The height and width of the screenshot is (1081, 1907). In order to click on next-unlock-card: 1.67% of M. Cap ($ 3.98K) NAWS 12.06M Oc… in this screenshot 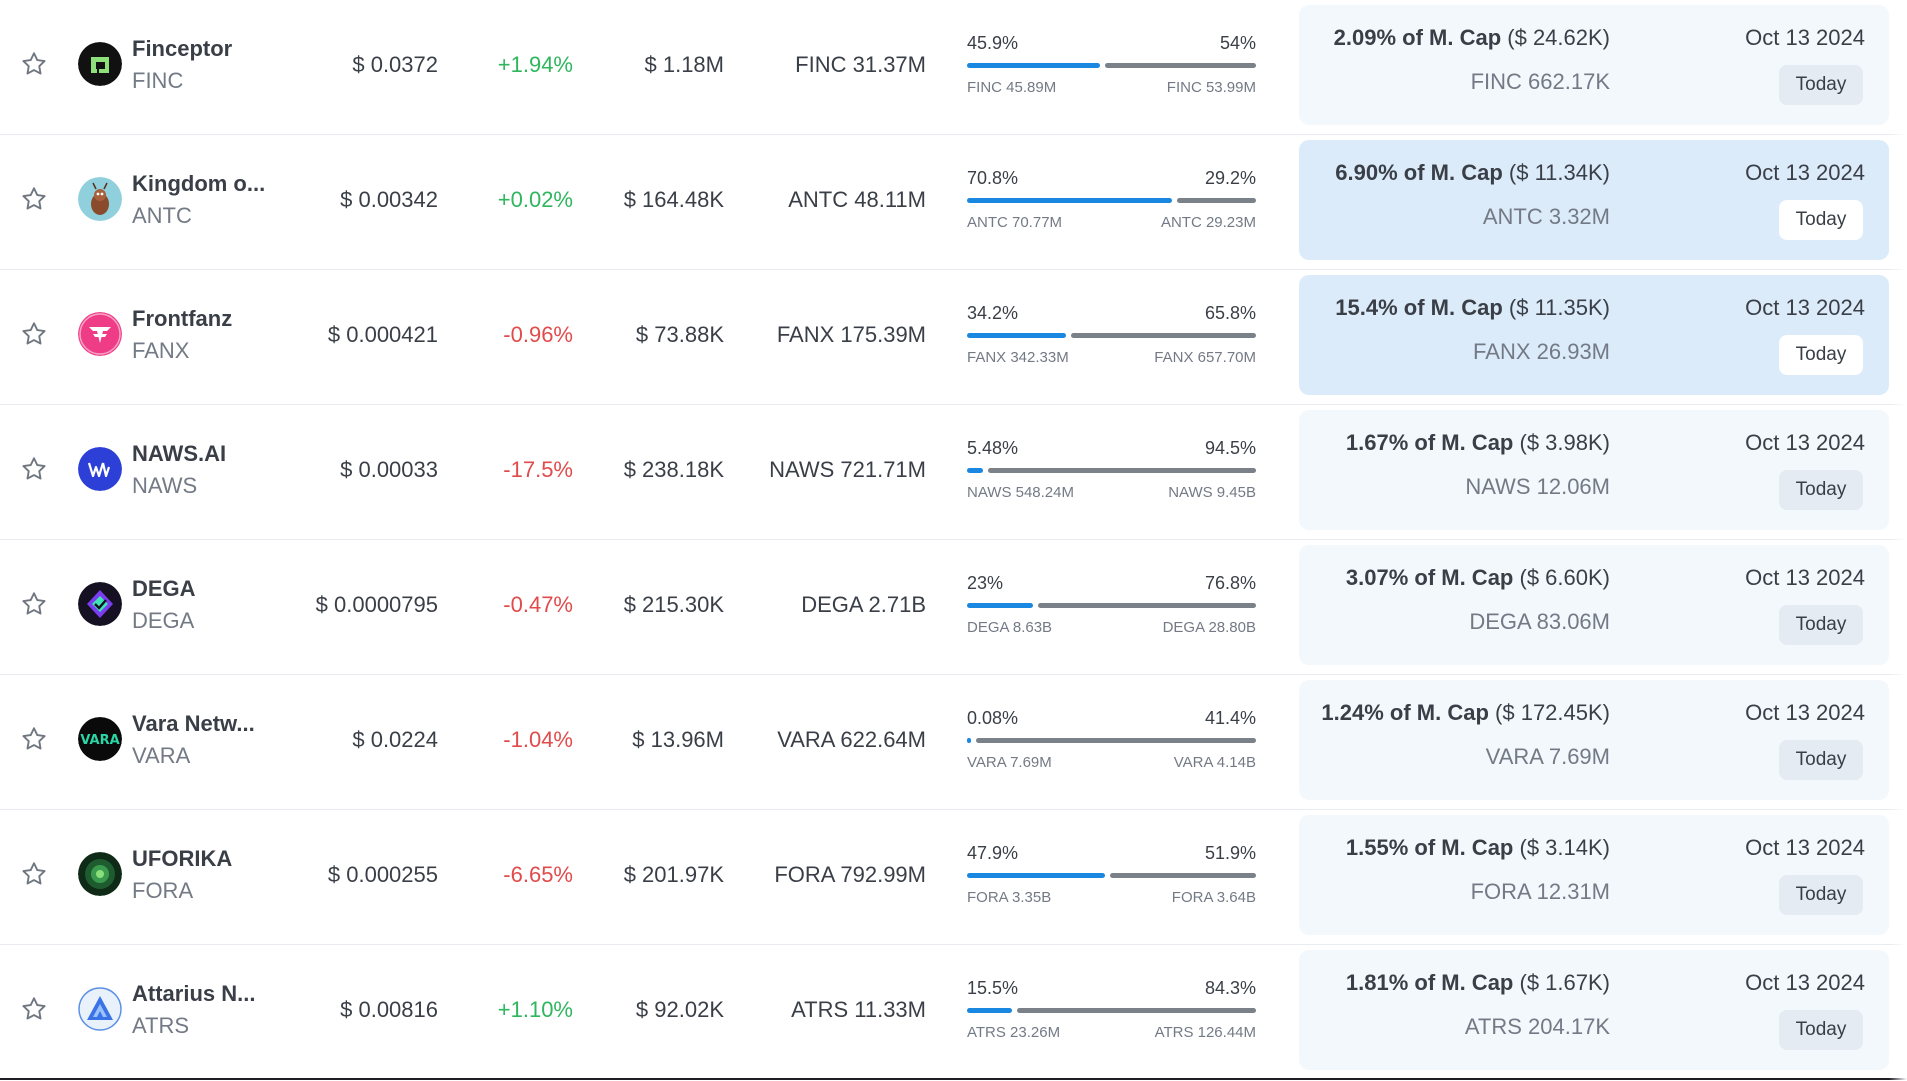, I will do `click(1594, 470)`.